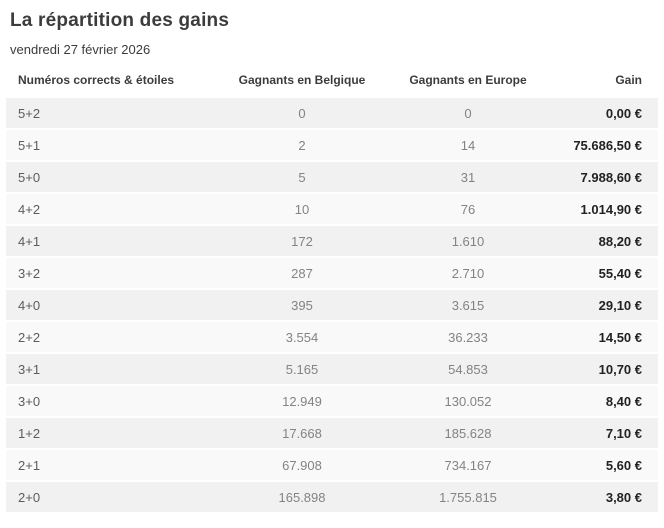  What do you see at coordinates (112, 305) in the screenshot?
I see `combo-cell: 4+0` at bounding box center [112, 305].